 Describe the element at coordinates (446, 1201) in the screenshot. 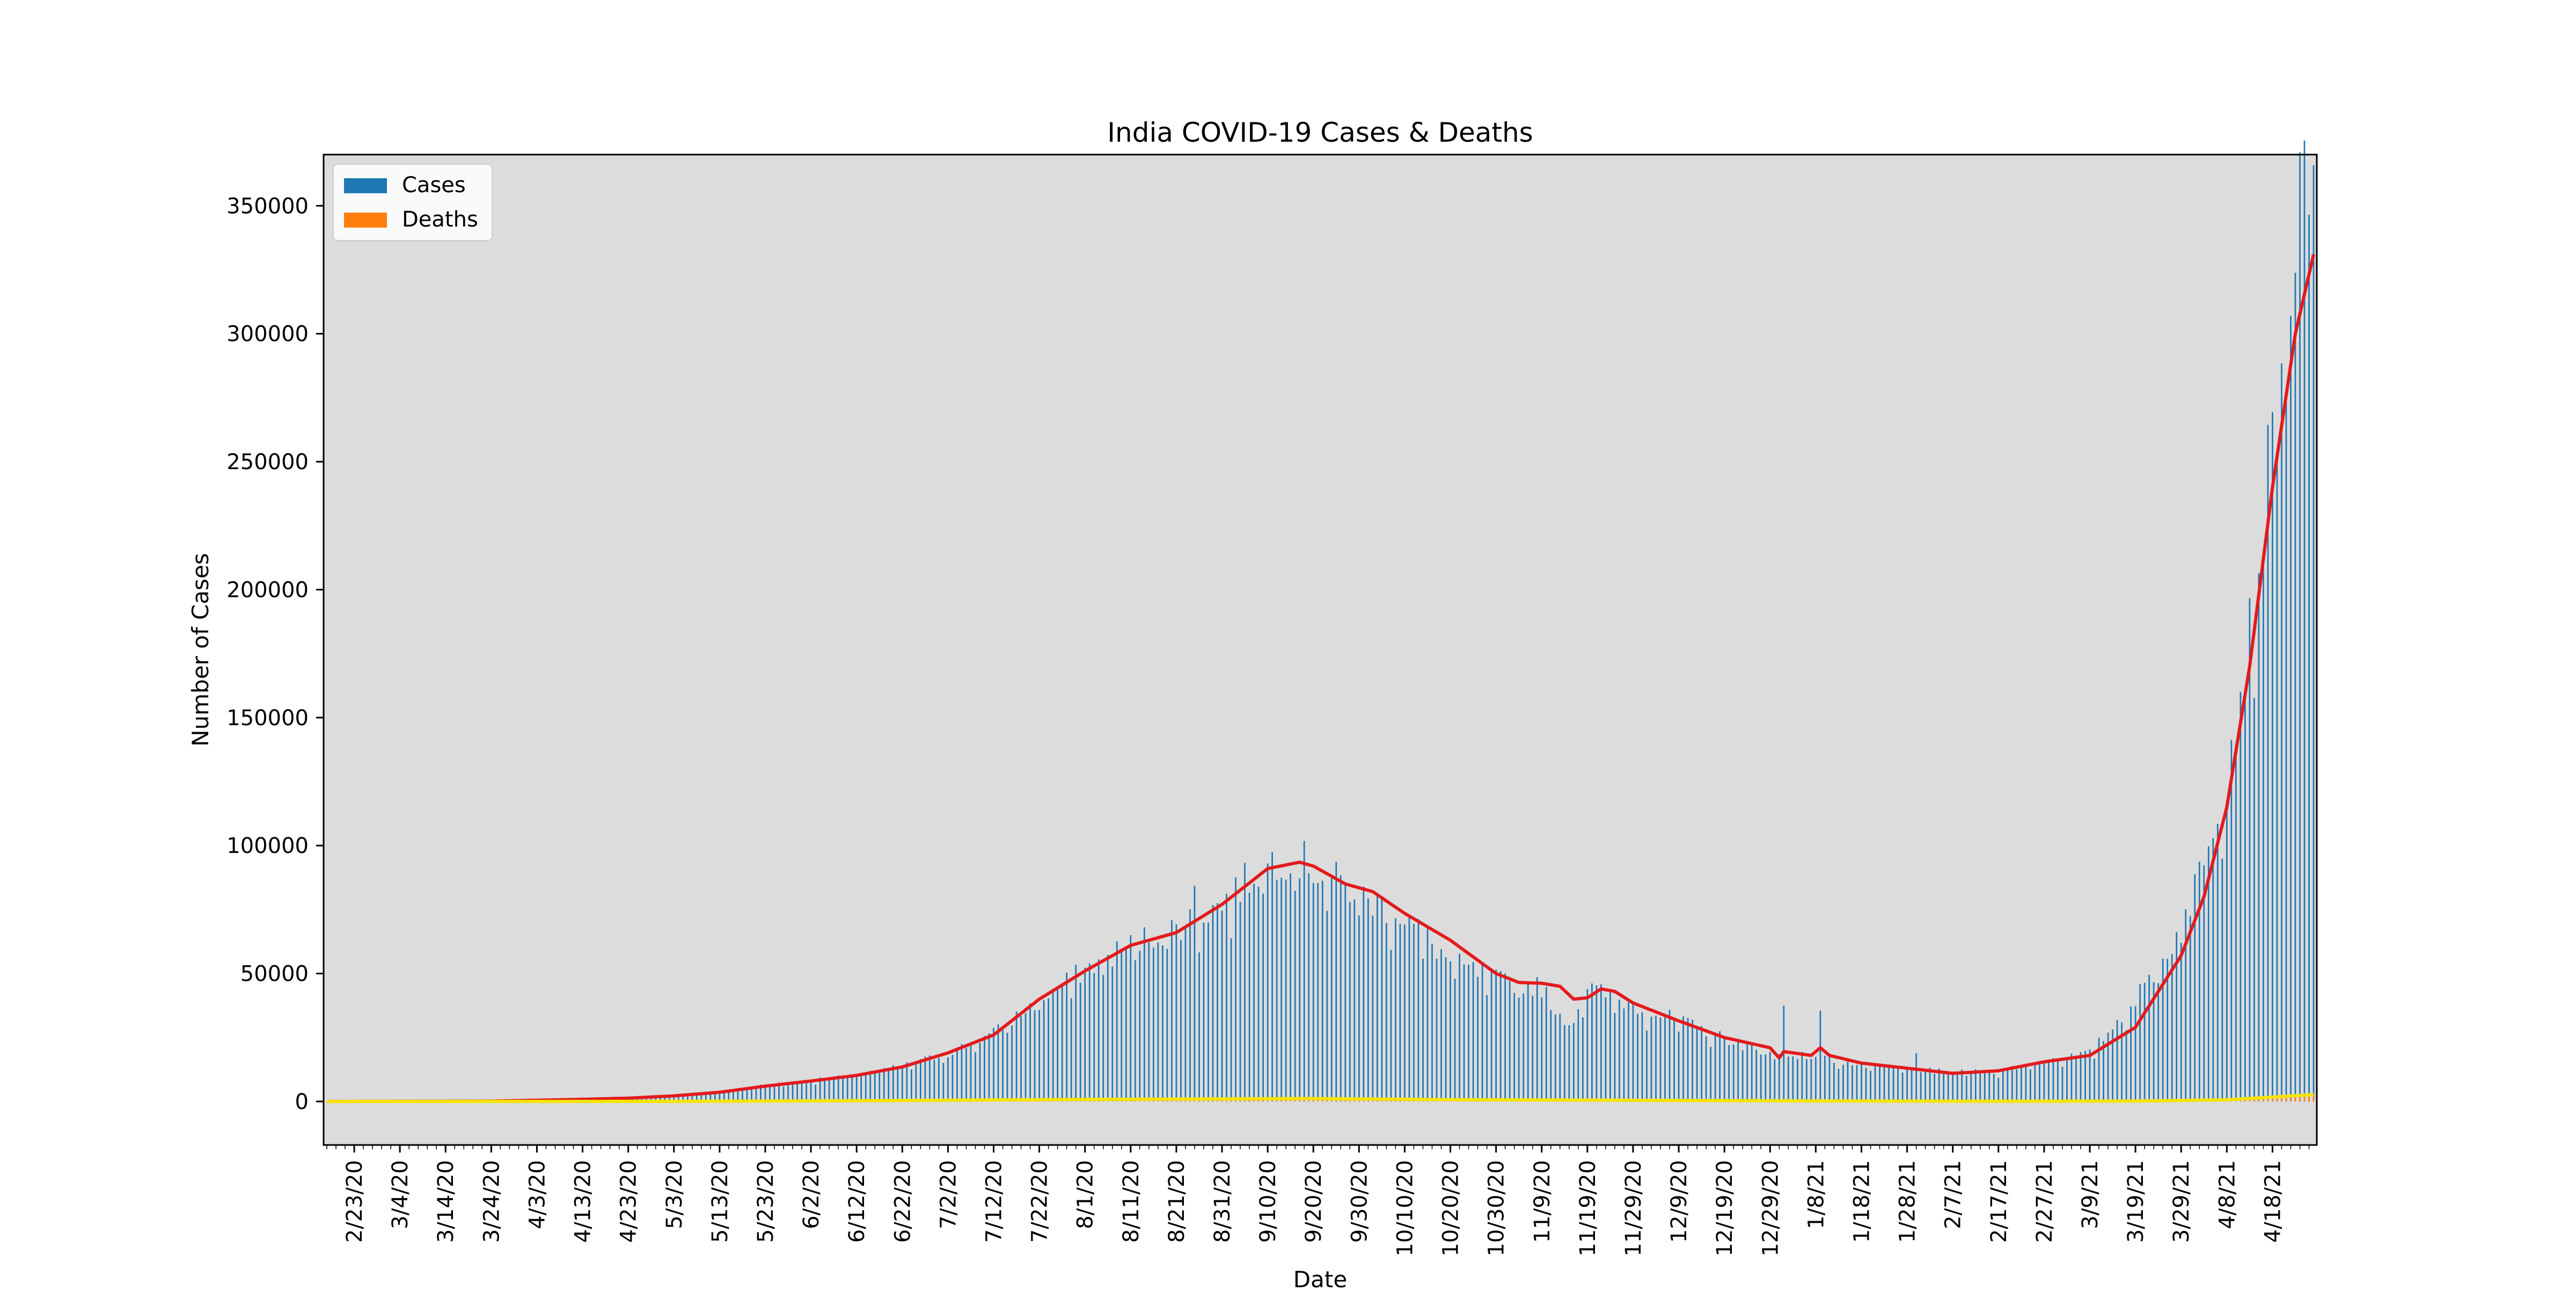

I see `x-tick-label: 3/14/20` at that location.